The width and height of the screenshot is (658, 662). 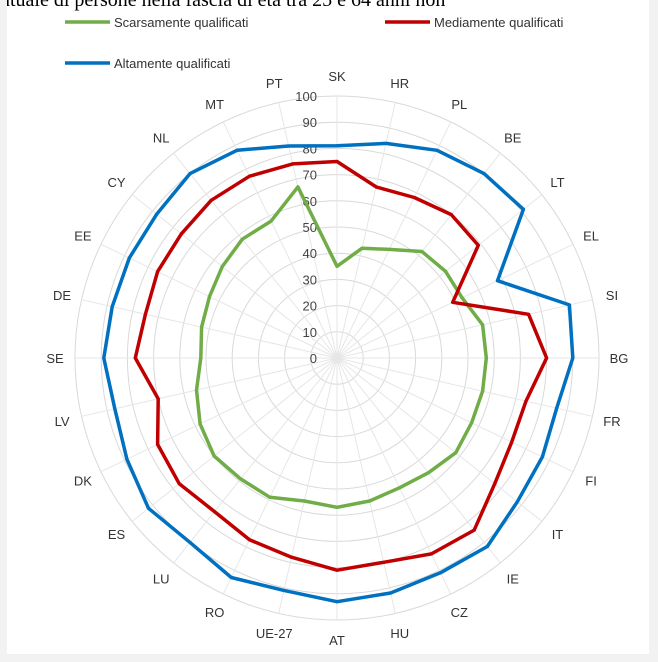 I want to click on tick-label: 40, so click(x=310, y=253).